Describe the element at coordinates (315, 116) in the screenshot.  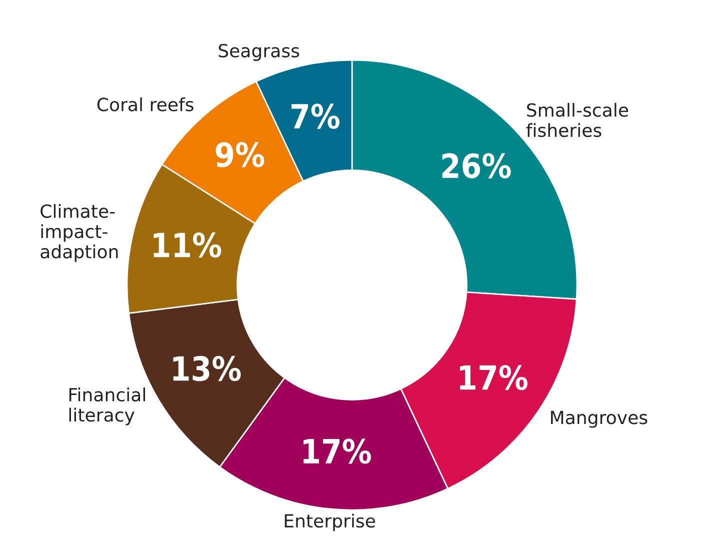
I see `data-label: 7%` at that location.